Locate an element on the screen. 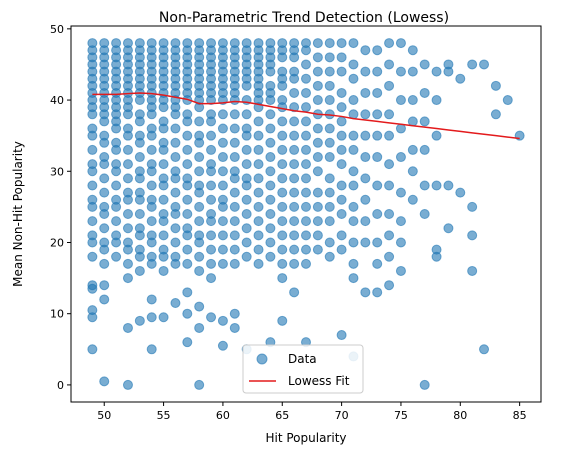  x-tick-label: 85 is located at coordinates (520, 415).